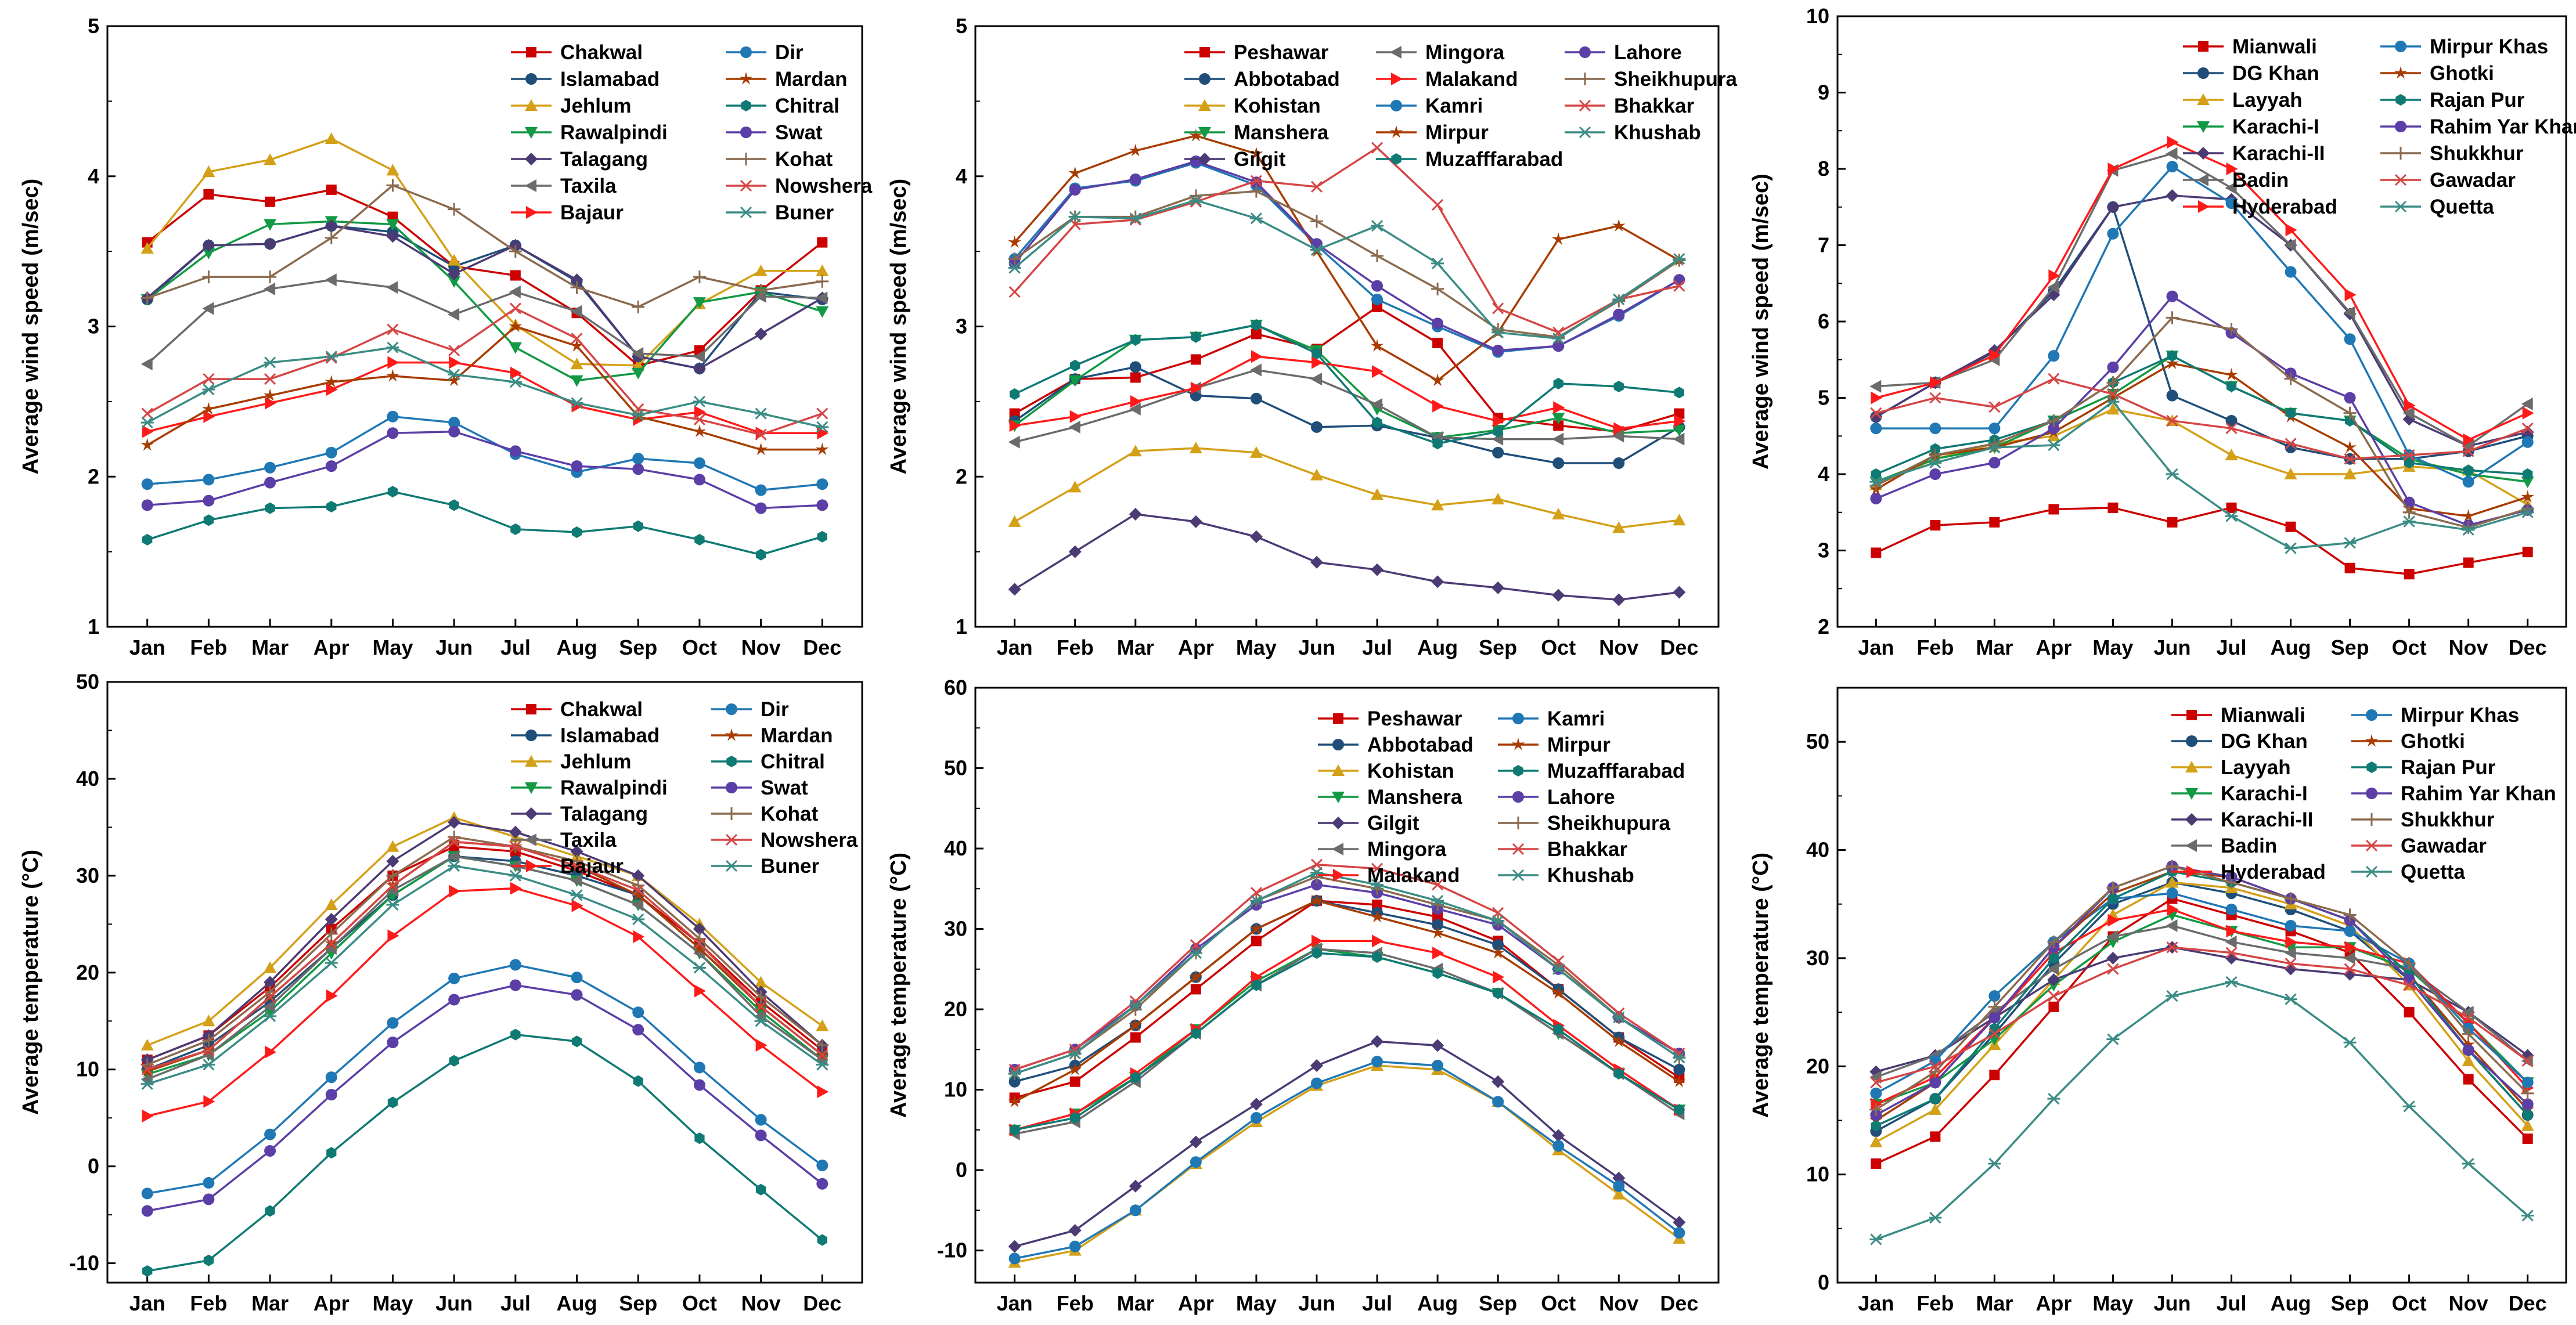 The image size is (2576, 1325). Describe the element at coordinates (1437, 647) in the screenshot. I see `x-tick-label: Aug` at that location.